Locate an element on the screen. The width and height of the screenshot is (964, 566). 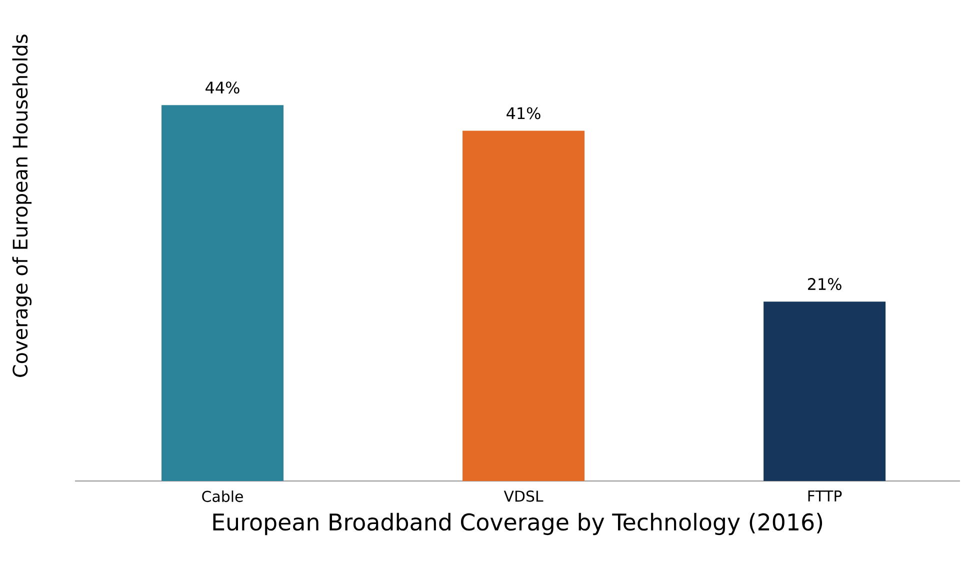
data-label: 21% is located at coordinates (825, 284).